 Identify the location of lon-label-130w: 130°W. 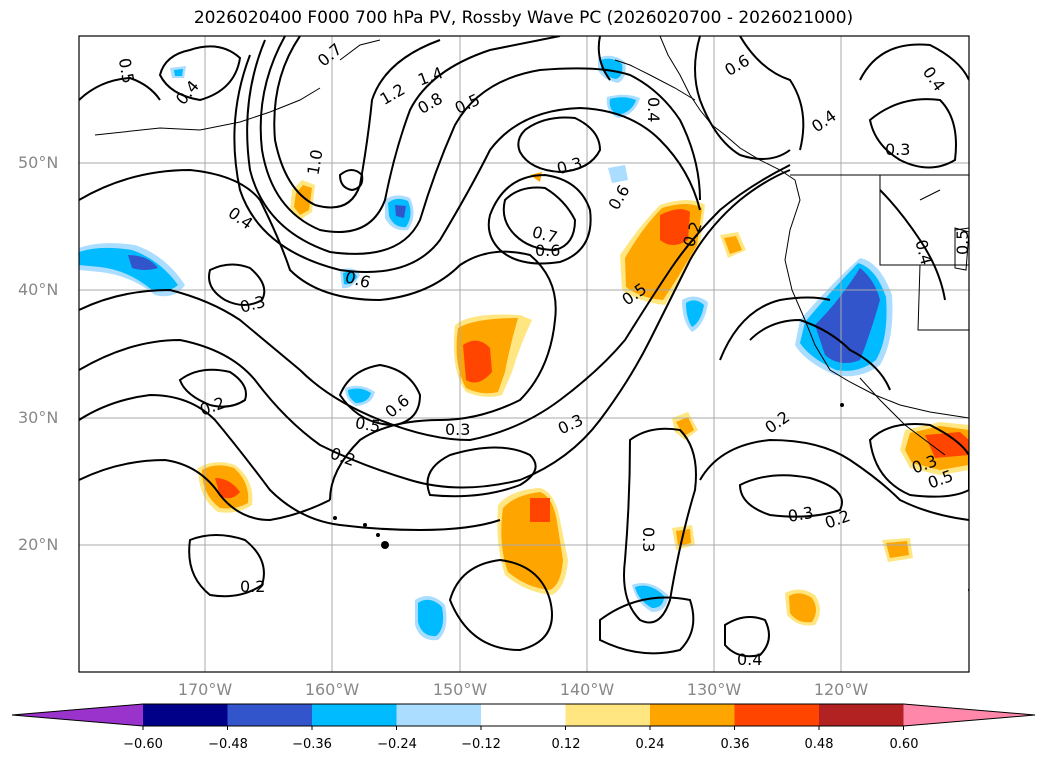
(714, 689).